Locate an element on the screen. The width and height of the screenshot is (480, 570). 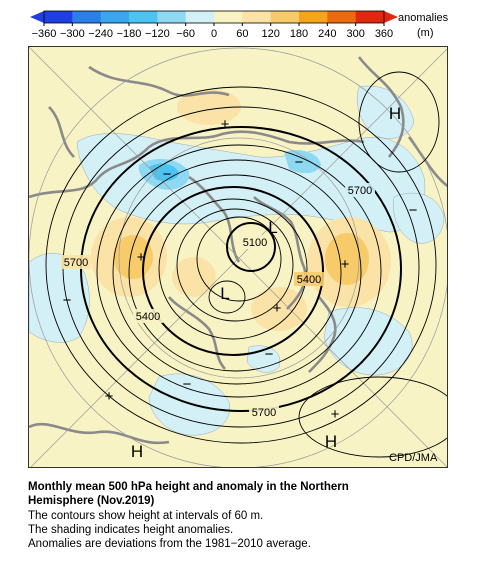
colorbar-tick-label: 360 is located at coordinates (384, 34).